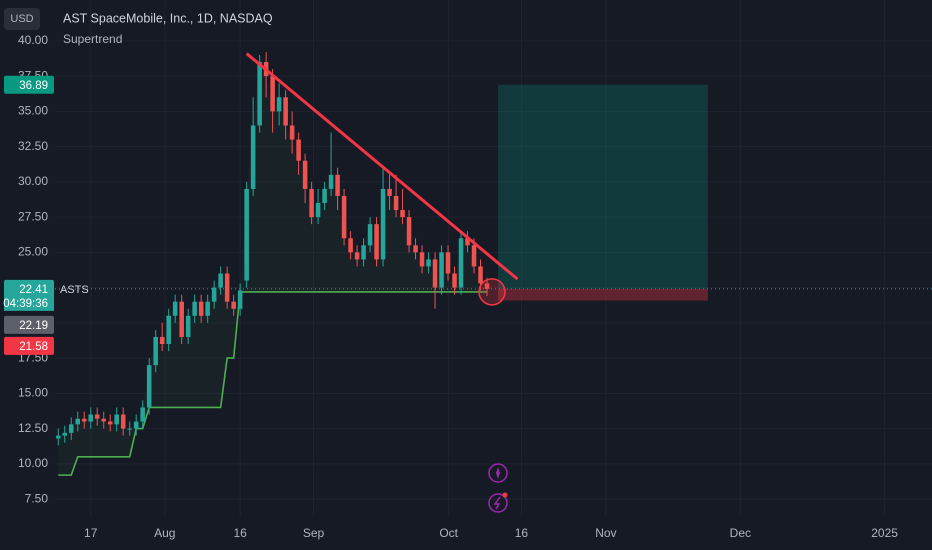 This screenshot has width=932, height=550. What do you see at coordinates (33, 216) in the screenshot?
I see `y-tick-label: 27.50` at bounding box center [33, 216].